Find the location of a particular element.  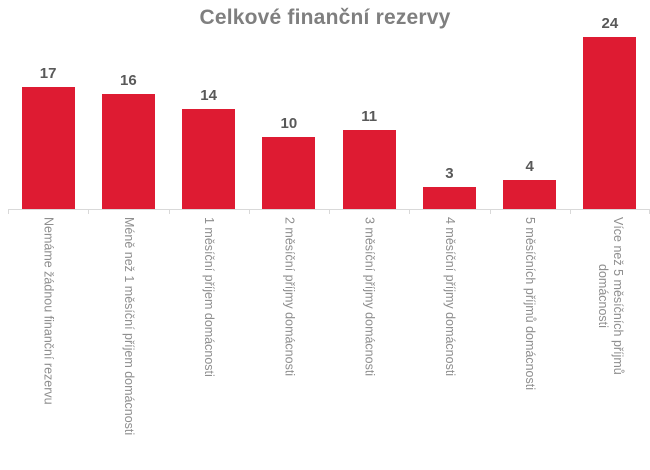

bar-group: 16 is located at coordinates (128, 104).